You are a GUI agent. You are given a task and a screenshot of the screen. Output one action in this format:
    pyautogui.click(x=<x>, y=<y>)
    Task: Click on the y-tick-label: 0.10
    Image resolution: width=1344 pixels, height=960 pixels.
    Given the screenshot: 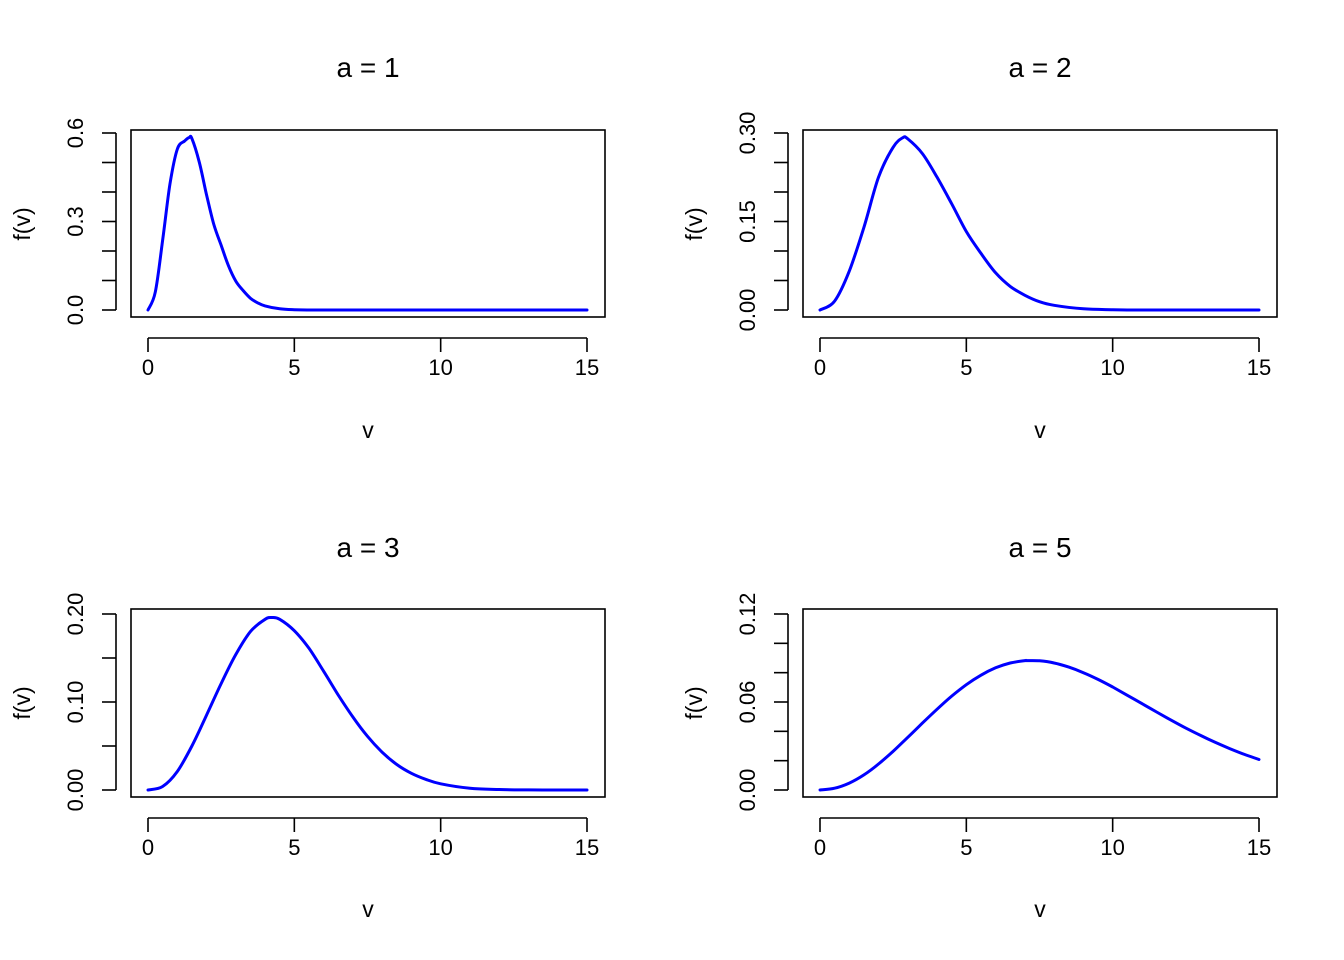 What is the action you would take?
    pyautogui.click(x=75, y=702)
    